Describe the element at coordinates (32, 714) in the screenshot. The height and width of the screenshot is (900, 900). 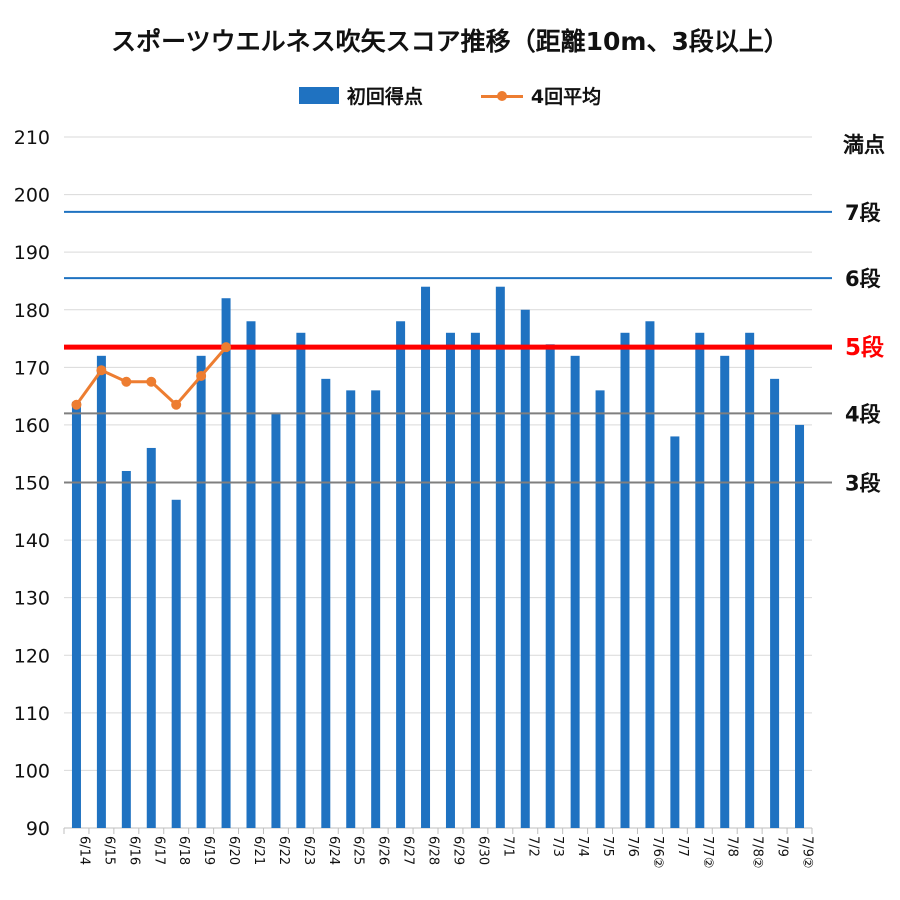
I see `y-tick-label: 110` at that location.